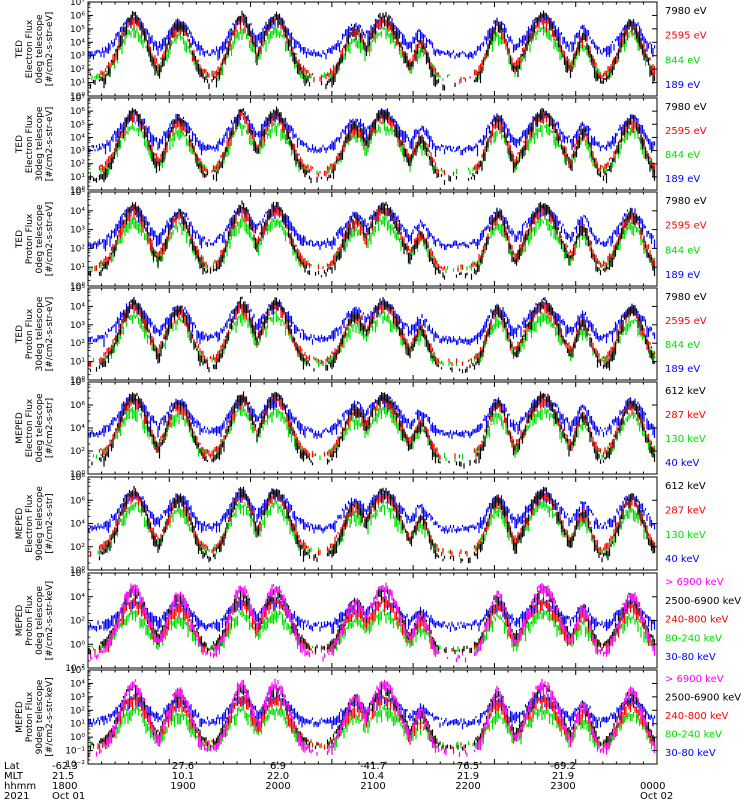  I want to click on trace-612-kev, so click(373, 430).